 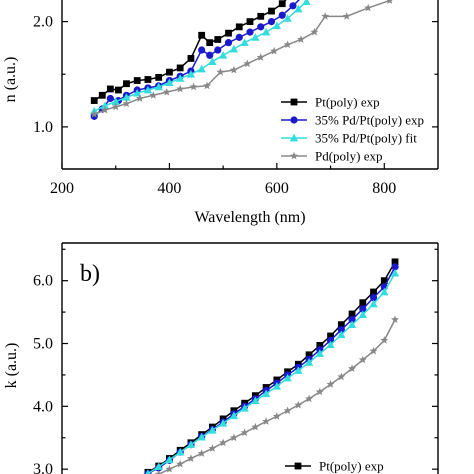 I want to click on legend-label: 35% Pd/Pt(poly) exp, so click(x=369, y=120).